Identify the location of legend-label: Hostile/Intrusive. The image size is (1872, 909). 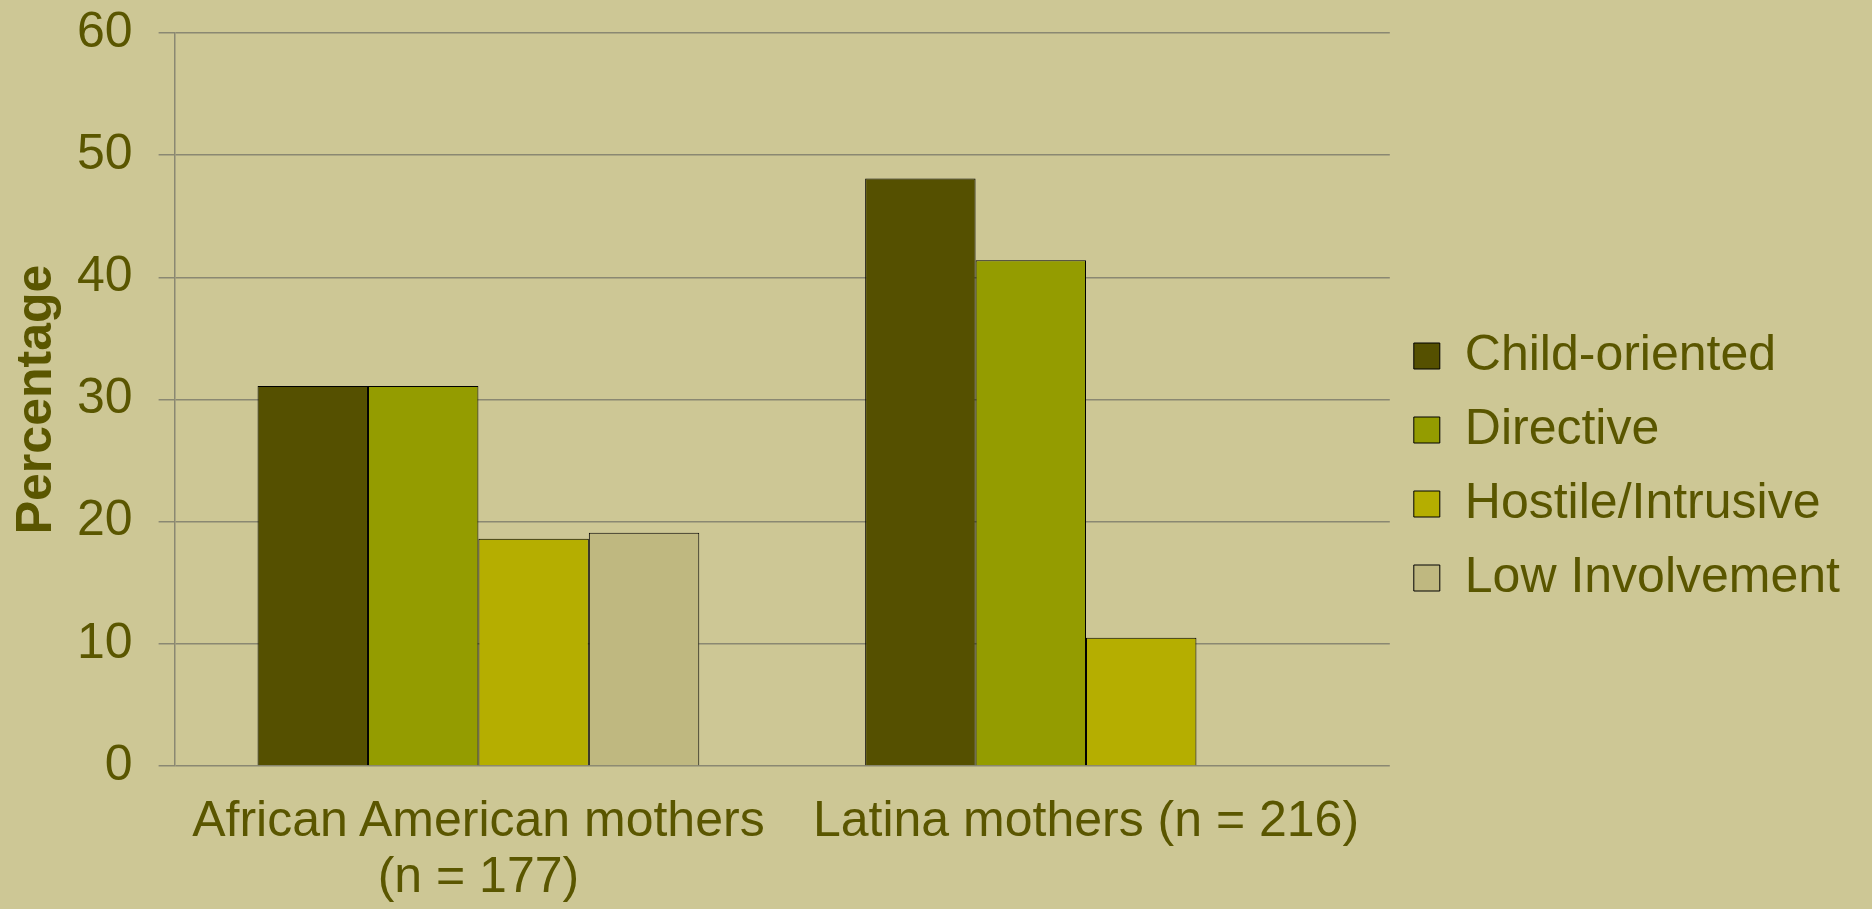
(1642, 500).